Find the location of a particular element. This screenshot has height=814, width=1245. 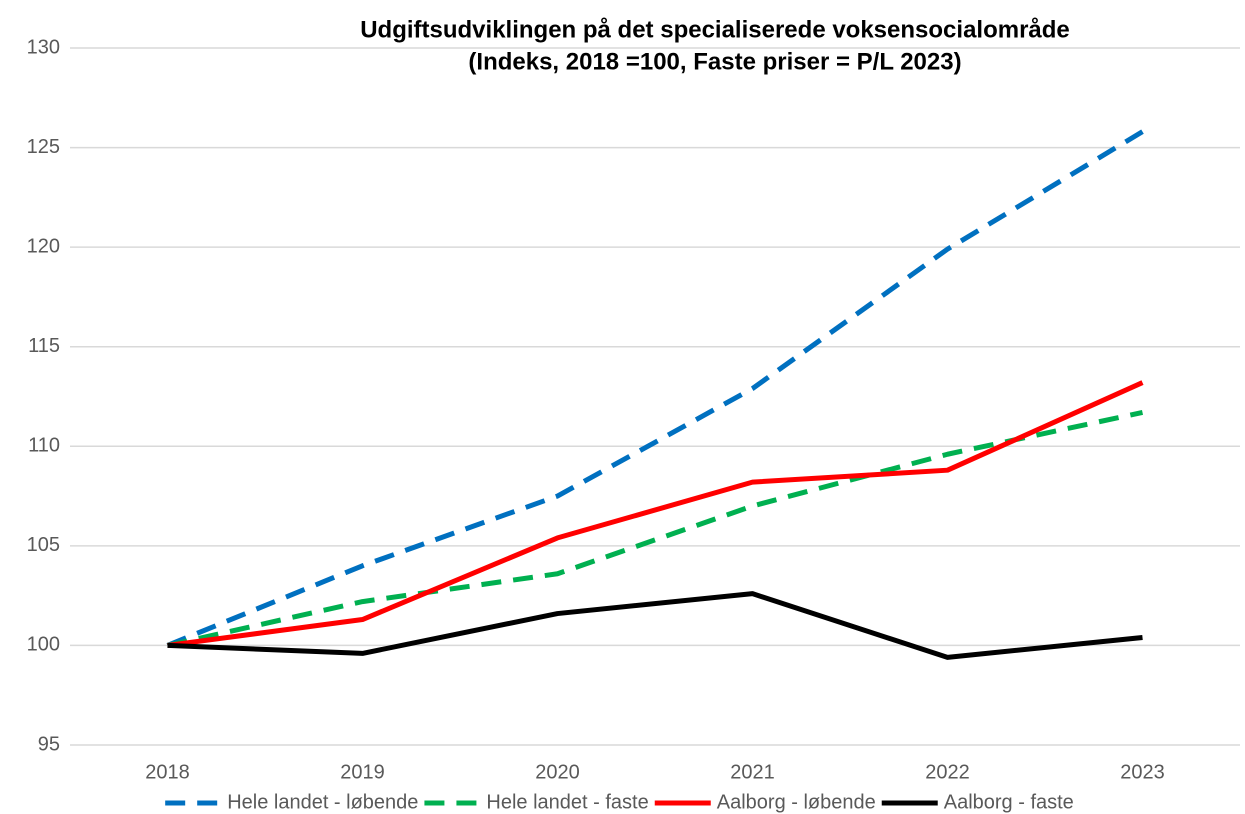

x-tick-label: 2022 is located at coordinates (947, 772).